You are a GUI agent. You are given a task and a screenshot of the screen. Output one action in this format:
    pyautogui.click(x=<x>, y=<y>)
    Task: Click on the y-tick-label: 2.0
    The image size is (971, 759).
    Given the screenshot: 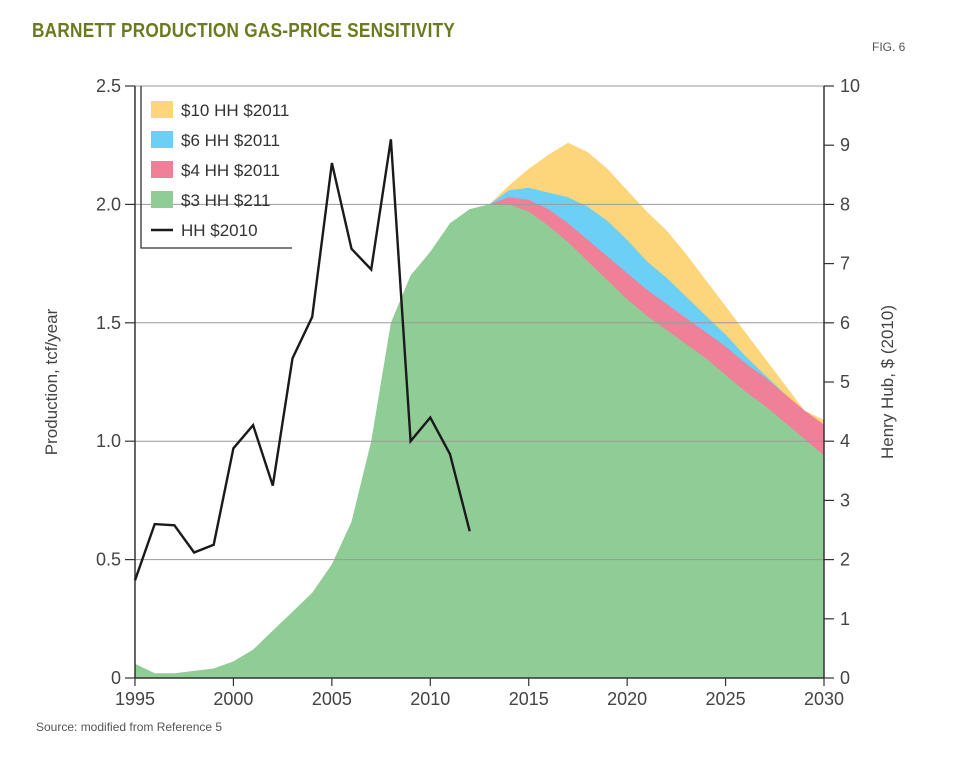 What is the action you would take?
    pyautogui.click(x=108, y=204)
    